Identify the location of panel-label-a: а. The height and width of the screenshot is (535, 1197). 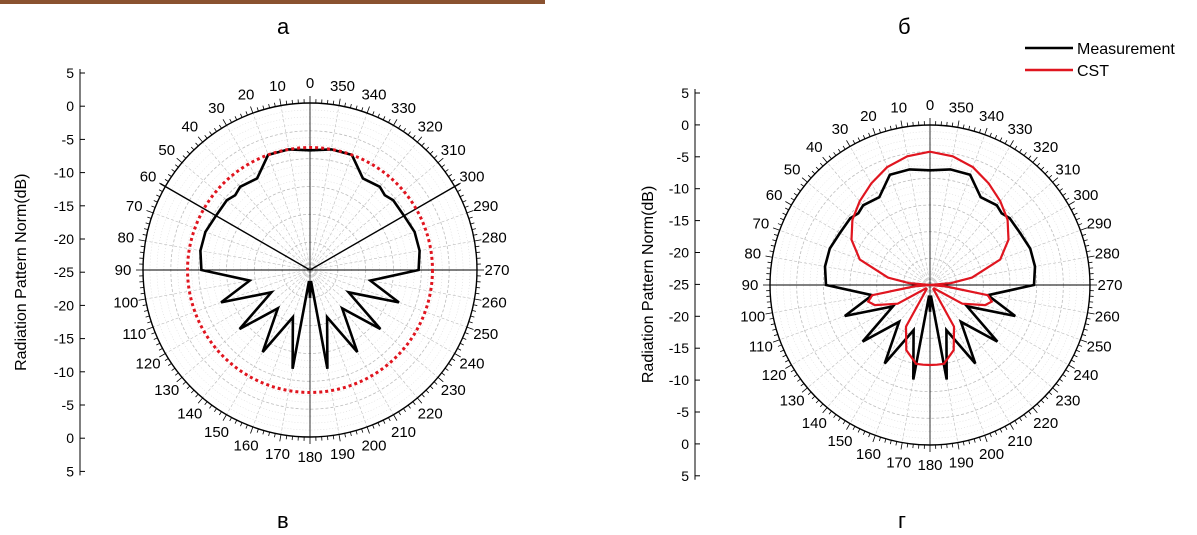
(283, 26).